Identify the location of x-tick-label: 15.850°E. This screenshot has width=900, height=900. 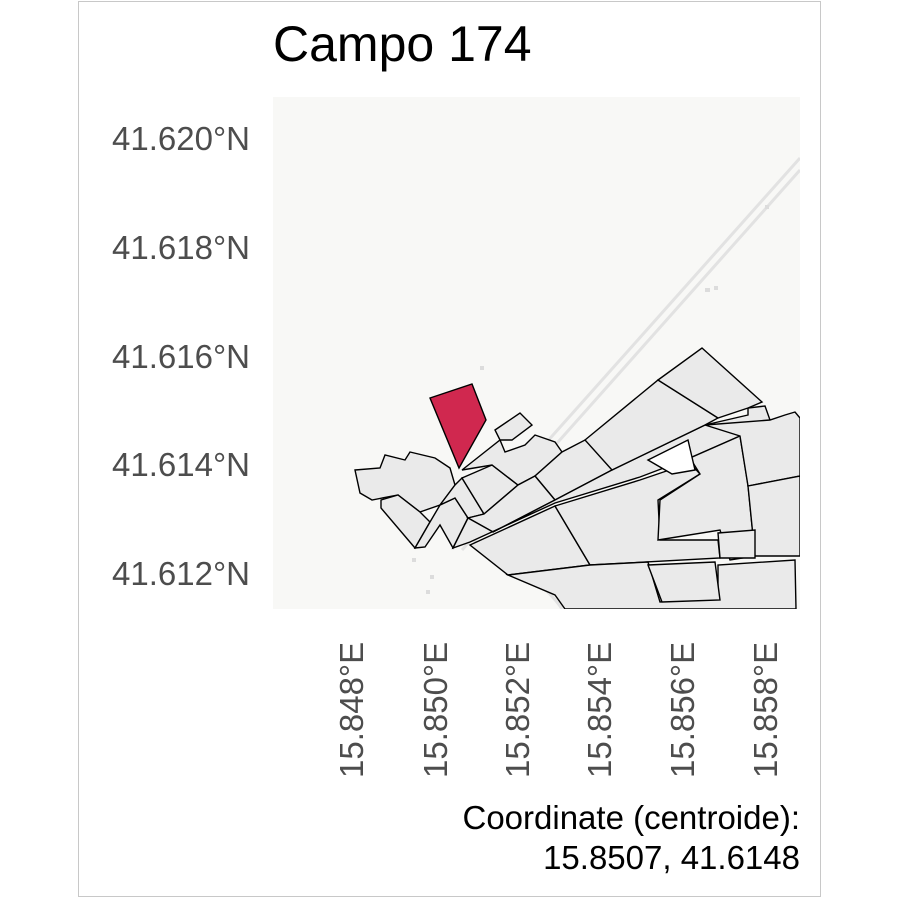
(435, 709).